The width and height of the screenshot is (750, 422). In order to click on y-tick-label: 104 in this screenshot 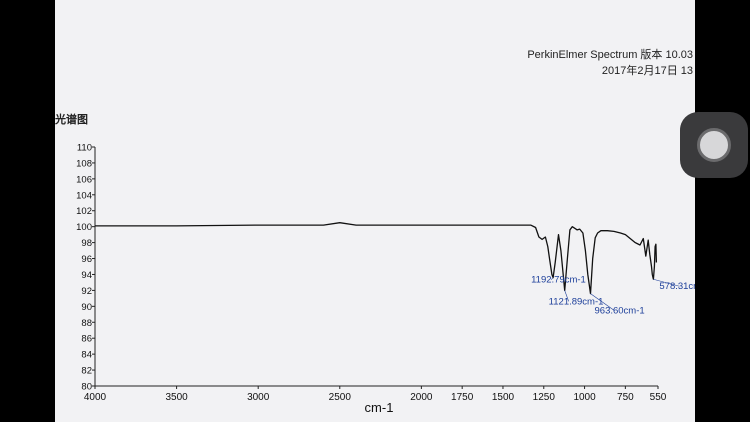, I will do `click(84, 195)`.